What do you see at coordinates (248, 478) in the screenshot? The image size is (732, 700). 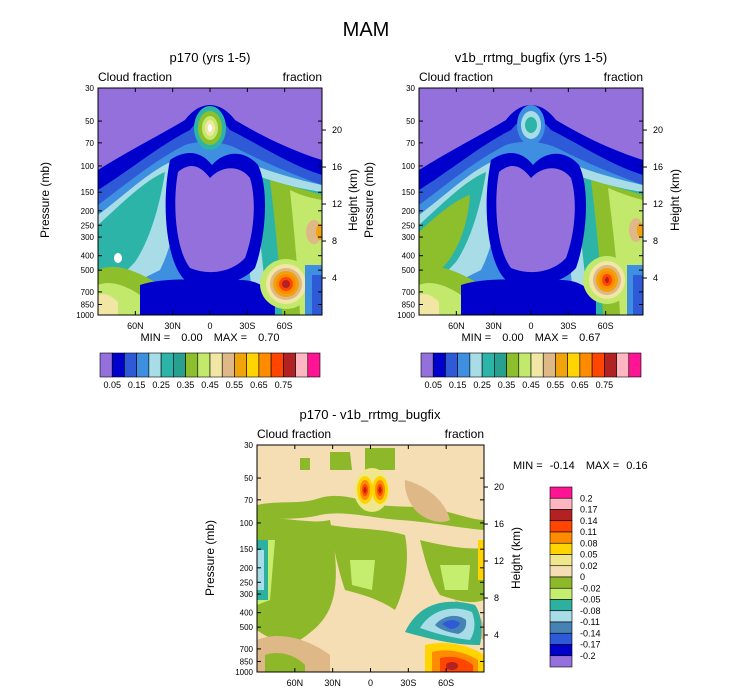 I see `panel-3-ytick-label: 50` at bounding box center [248, 478].